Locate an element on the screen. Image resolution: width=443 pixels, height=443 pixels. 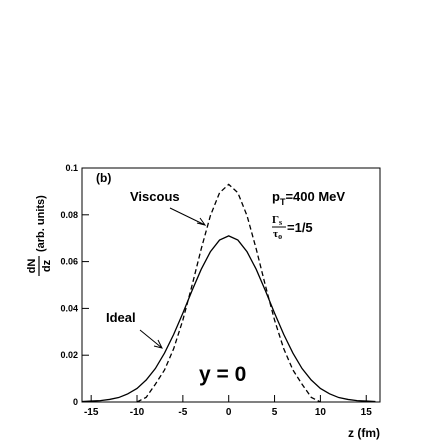
x-tick-label: -5 is located at coordinates (182, 412).